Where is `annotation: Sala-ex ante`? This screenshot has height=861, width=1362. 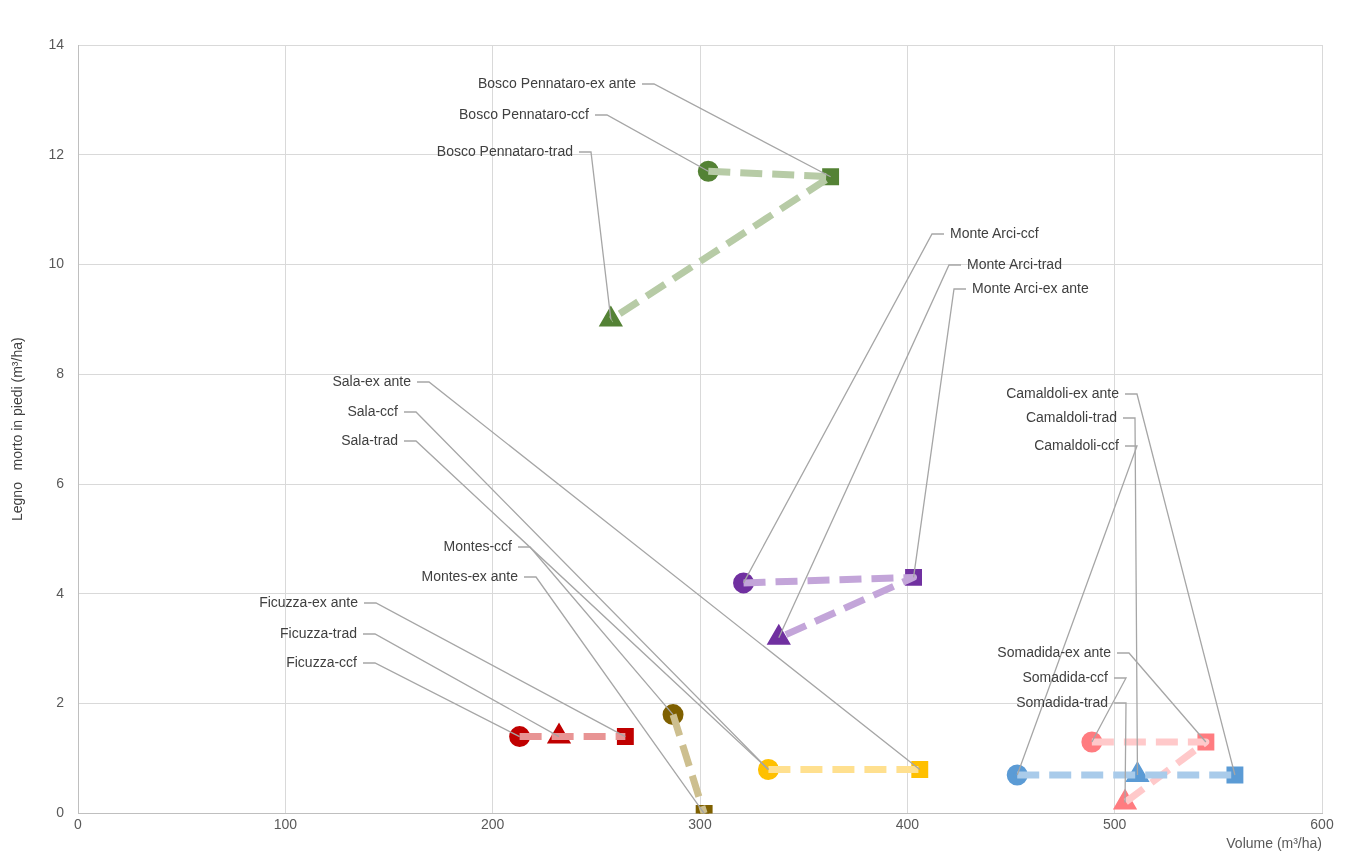 annotation: Sala-ex ante is located at coordinates (372, 380).